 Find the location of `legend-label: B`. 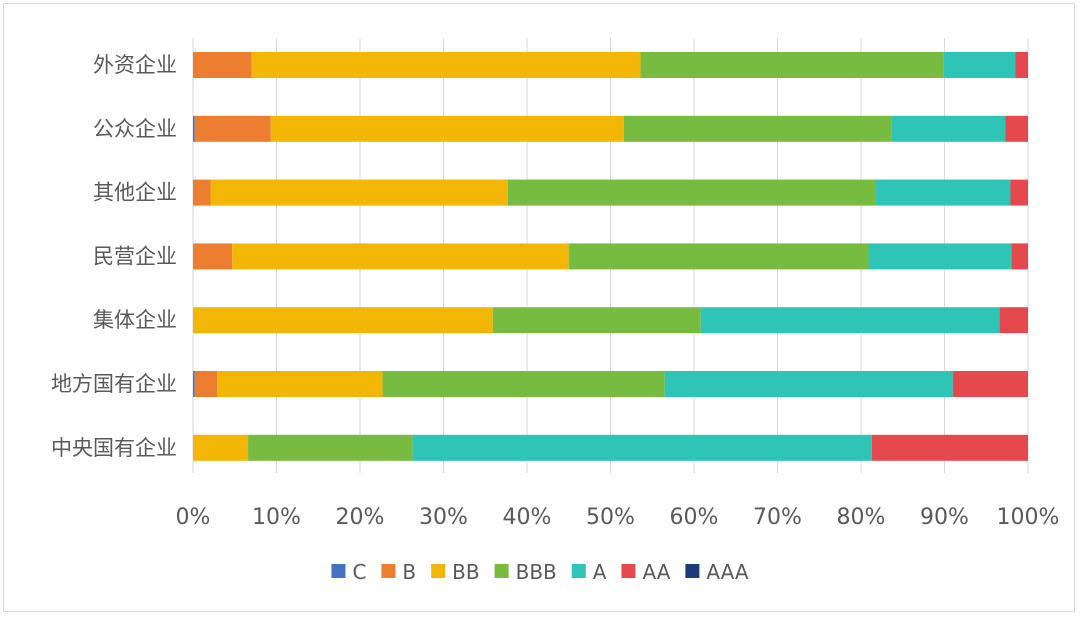

legend-label: B is located at coordinates (409, 572).